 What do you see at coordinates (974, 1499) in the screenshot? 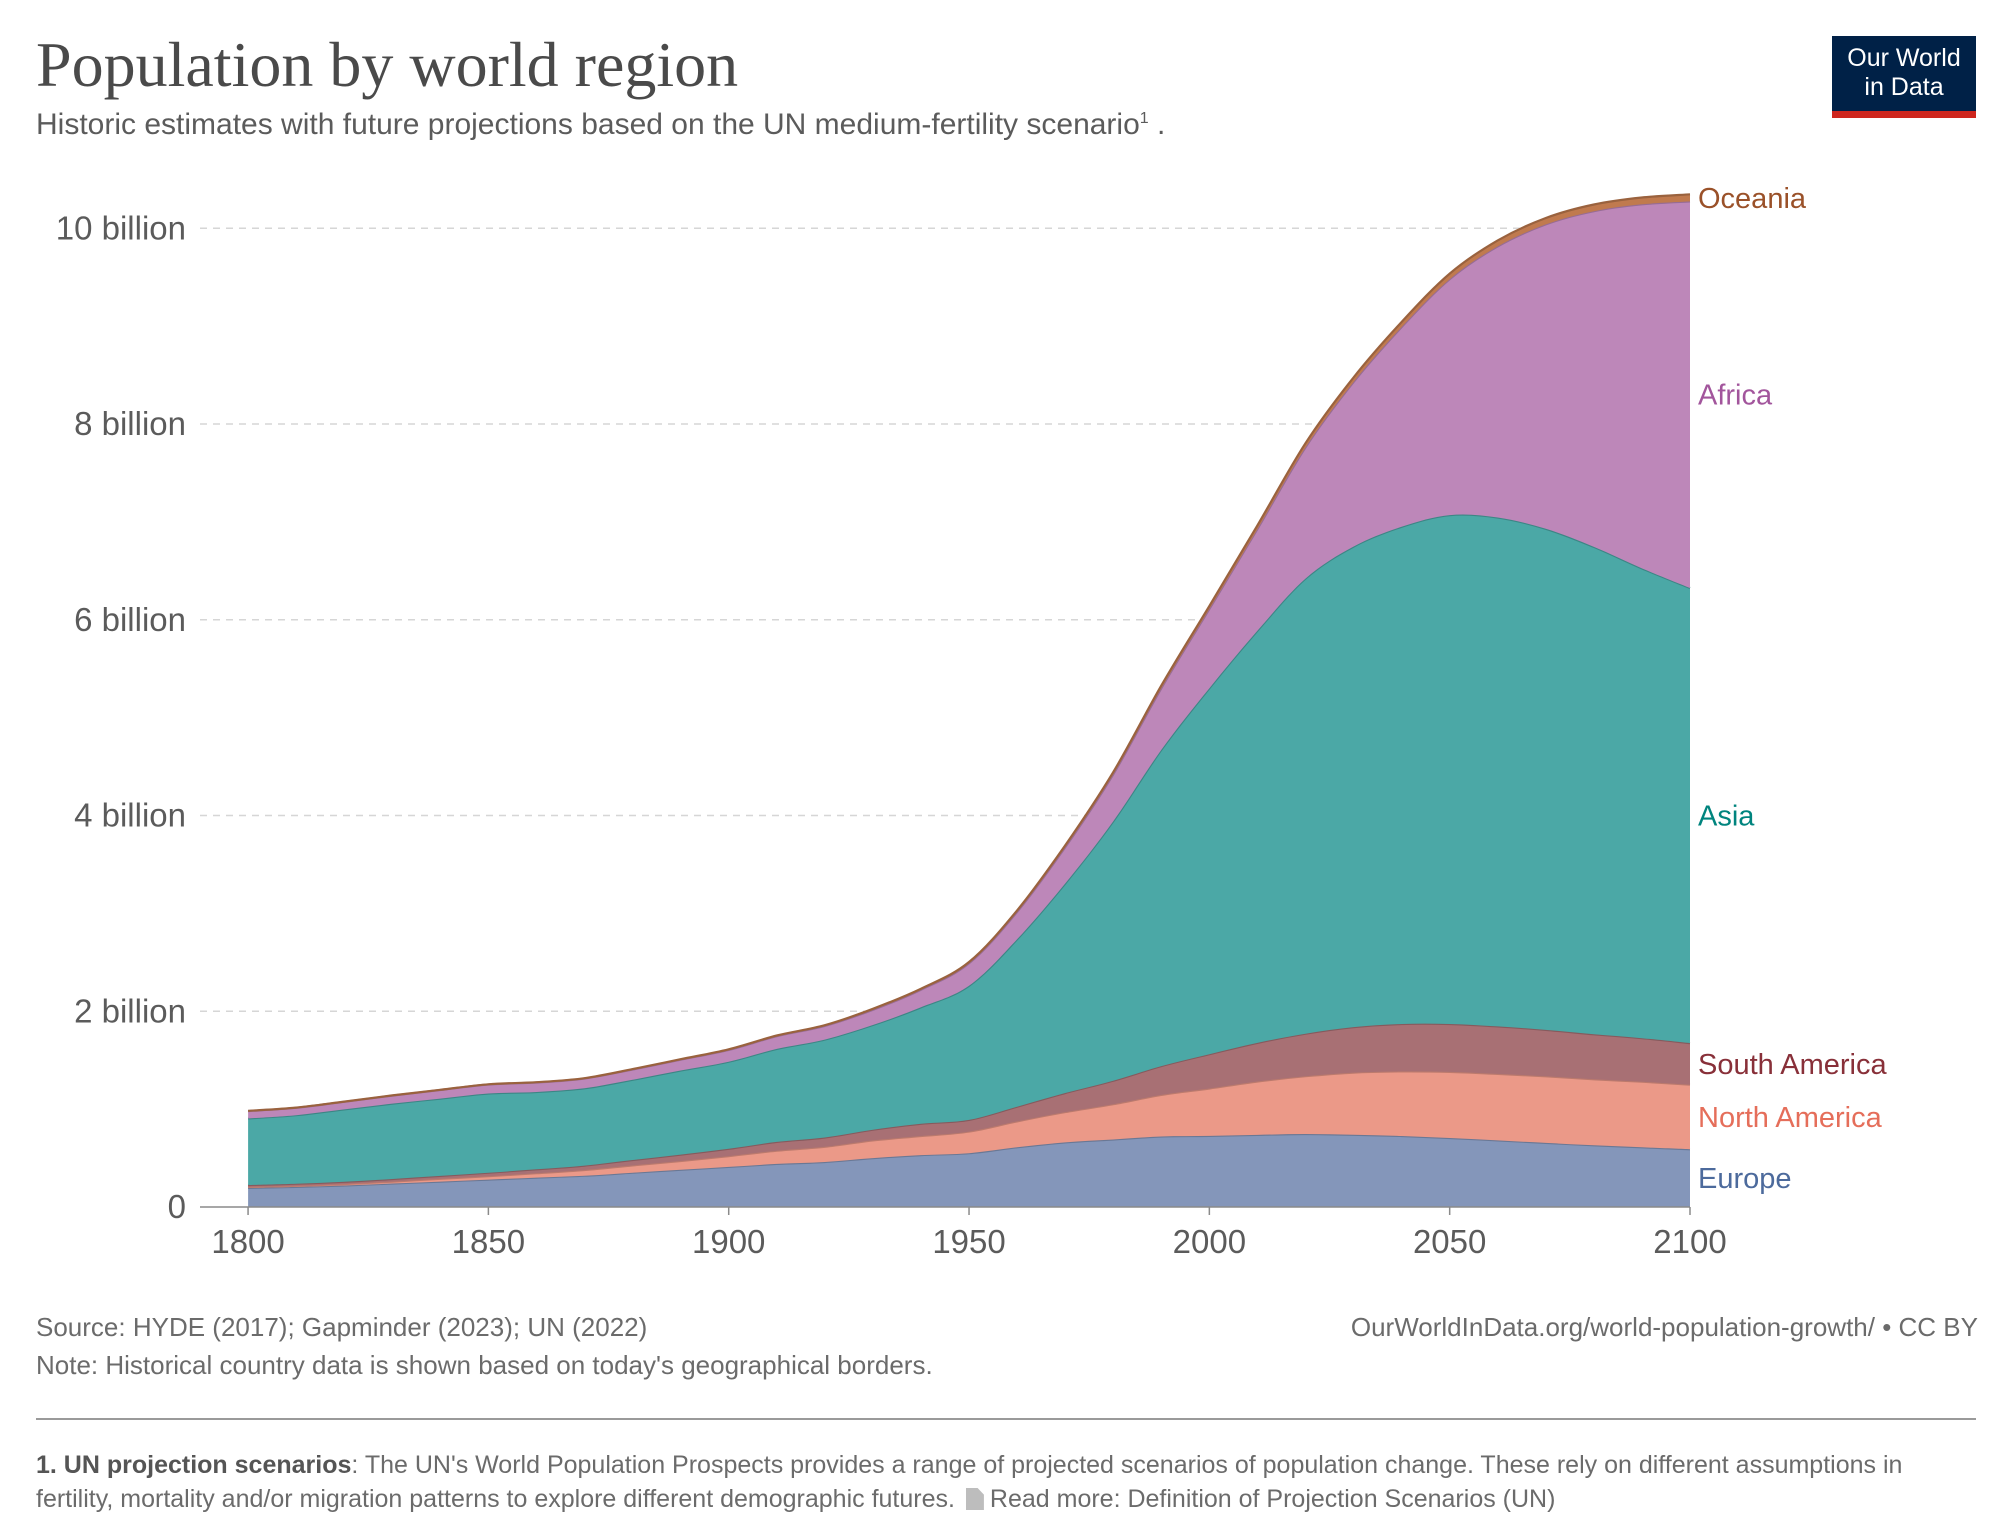
I see `document-icon` at bounding box center [974, 1499].